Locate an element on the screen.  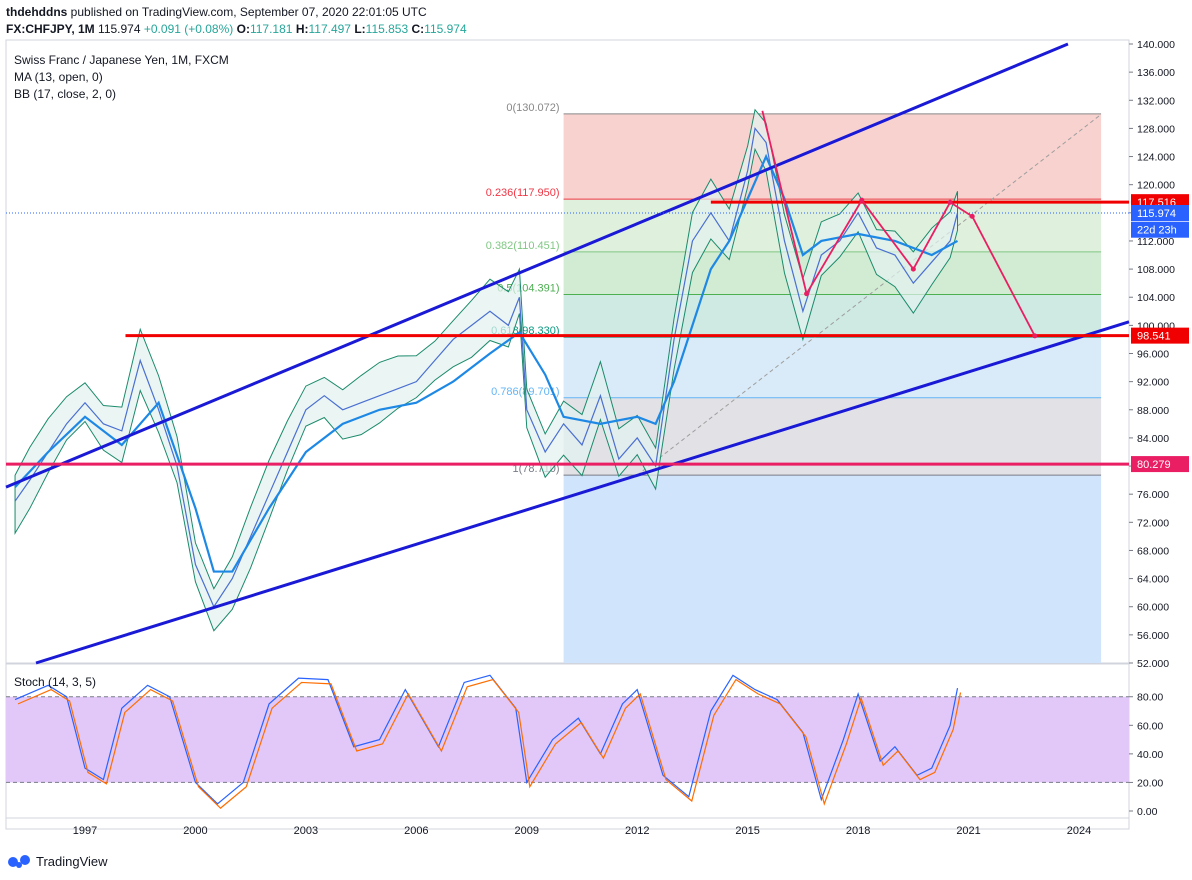
x-tick-label: 1997 is located at coordinates (85, 831).